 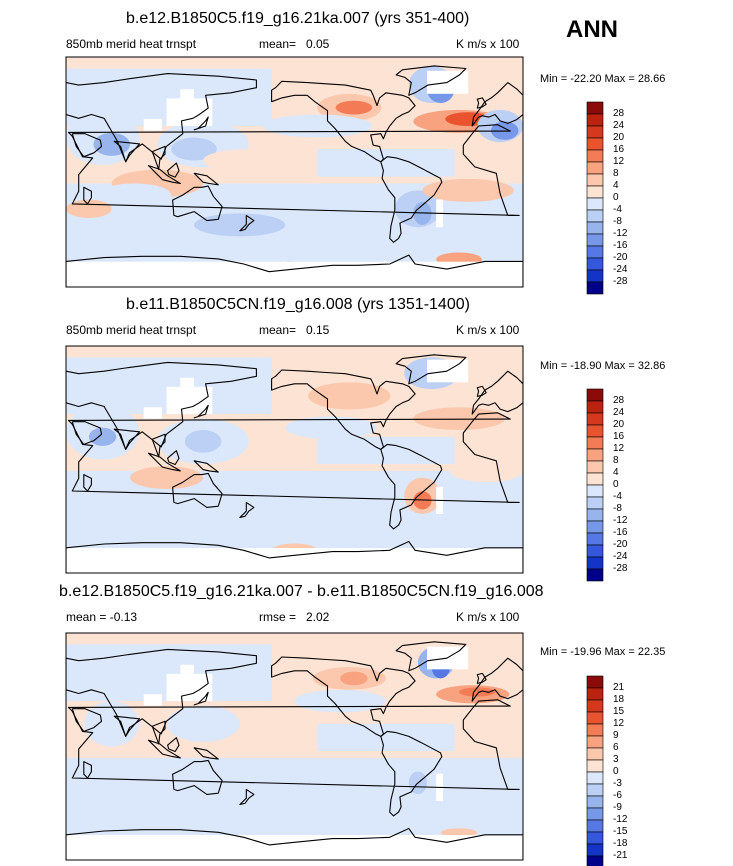 What do you see at coordinates (603, 652) in the screenshot?
I see `panel-3-minmax: Min = -19.96 Max = 22.35` at bounding box center [603, 652].